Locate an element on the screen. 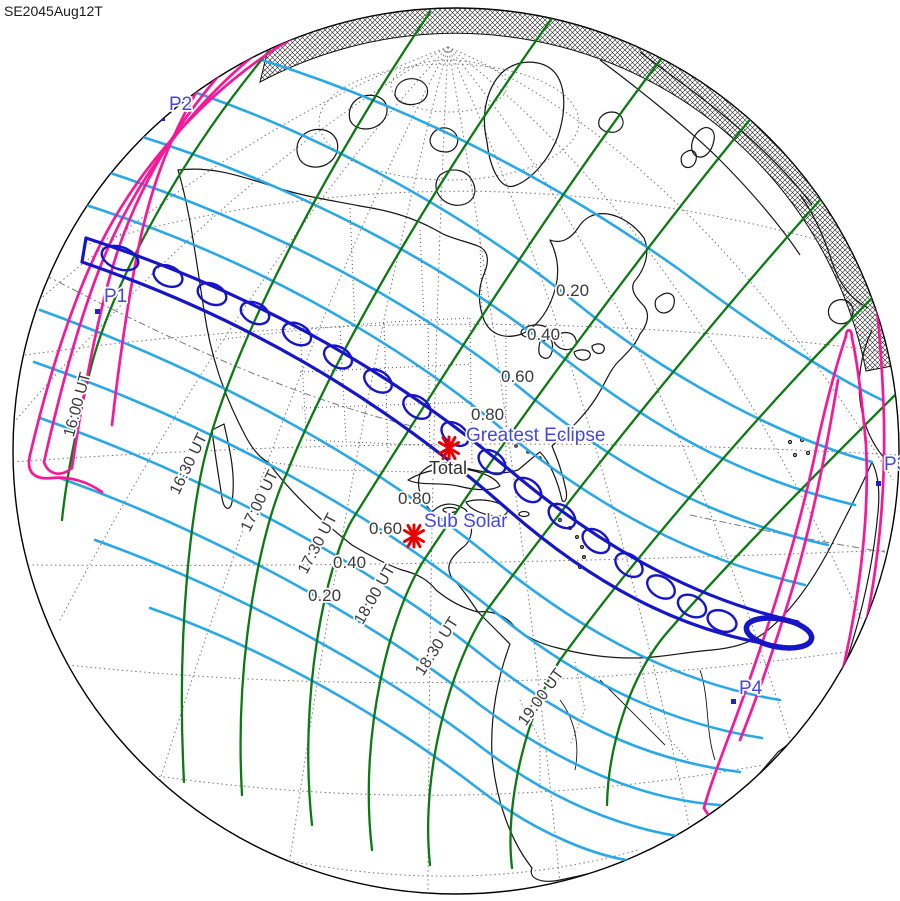 The width and height of the screenshot is (900, 901). coast-iceland is located at coordinates (611, 122).